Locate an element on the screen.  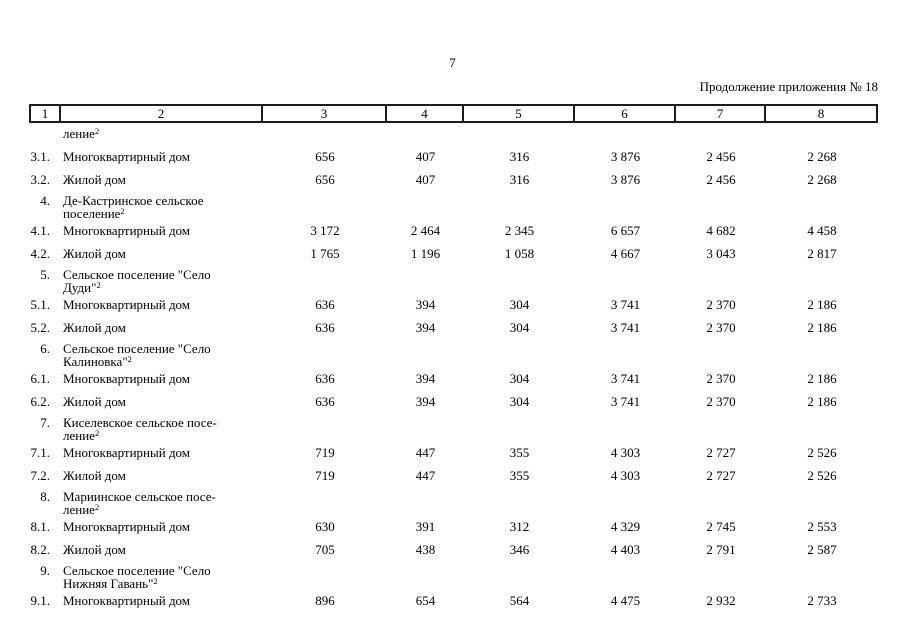
cell-value-col5: 355 is located at coordinates (519, 475).